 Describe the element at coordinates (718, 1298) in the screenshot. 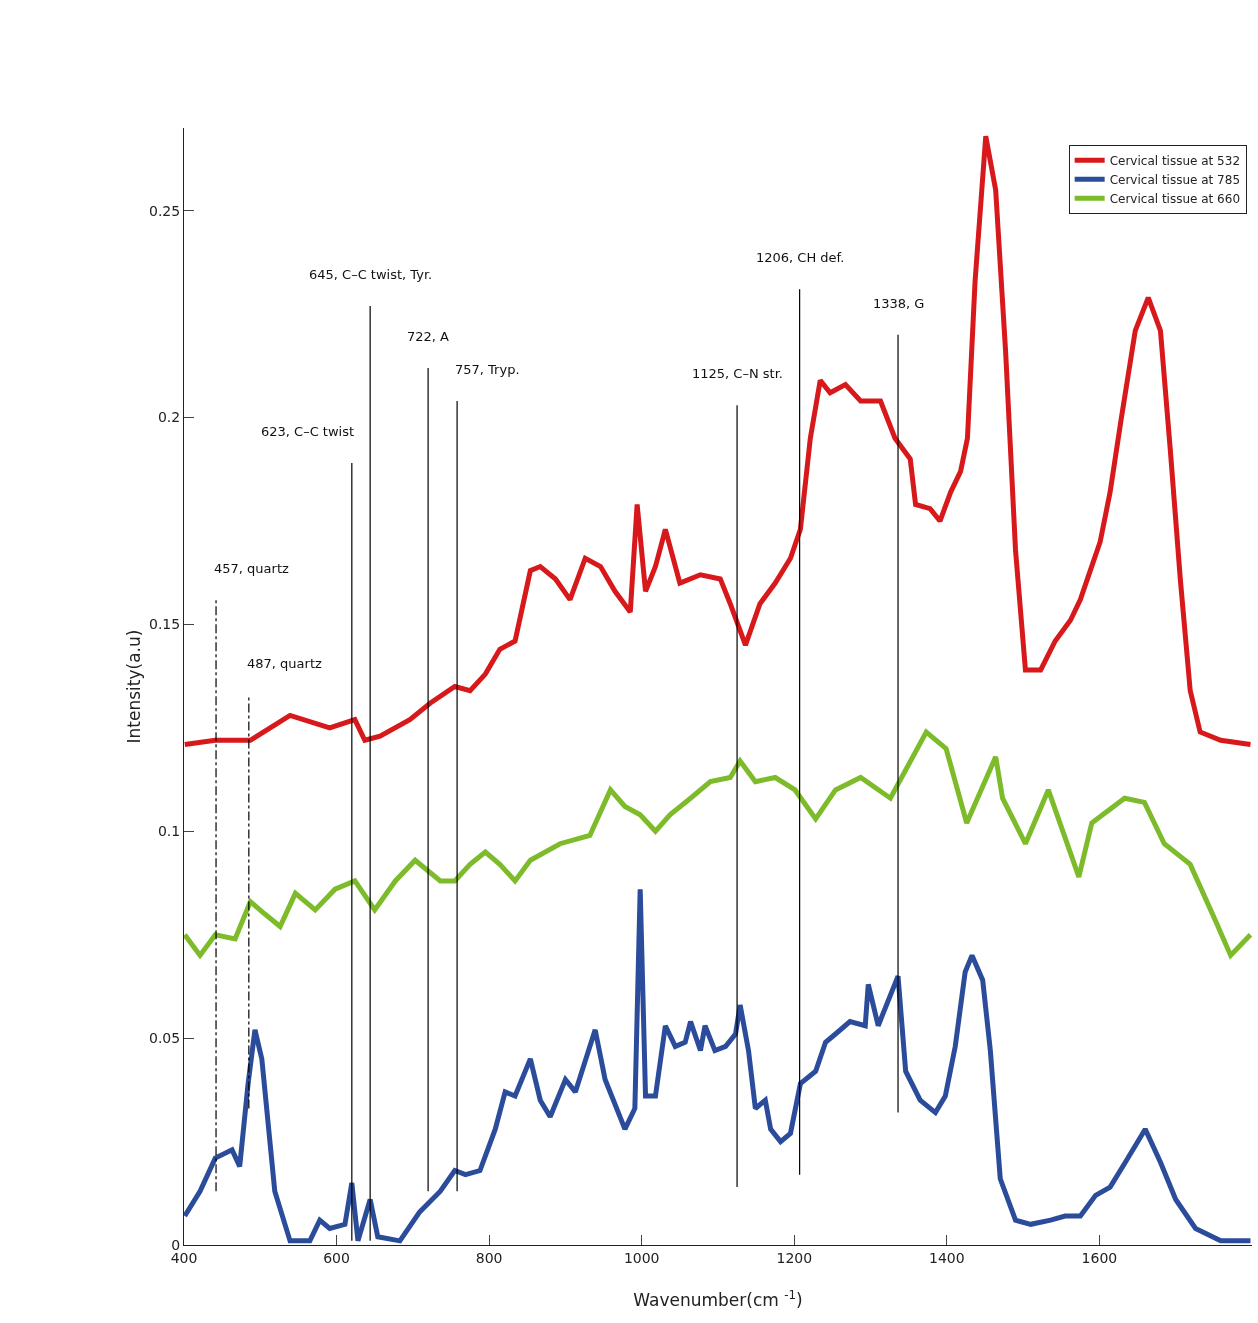

I see `x-axis-title: Wavenumber(cm $^{-1}$)` at that location.